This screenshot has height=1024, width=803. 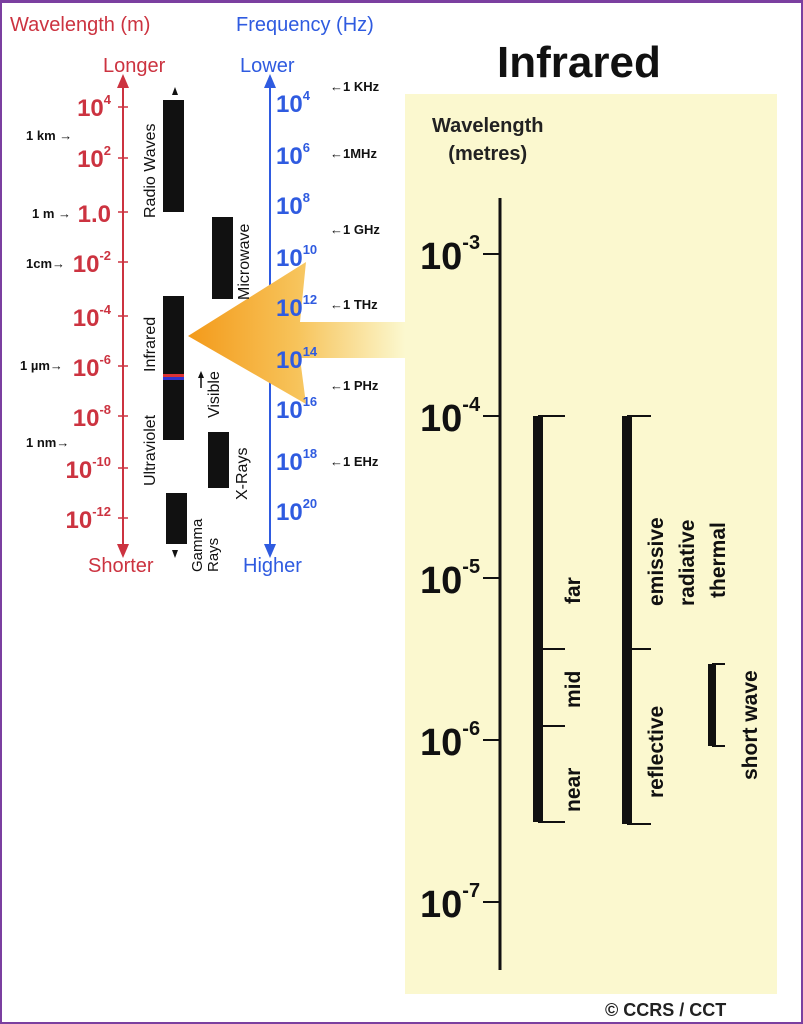 I want to click on visible-red, so click(x=173, y=375).